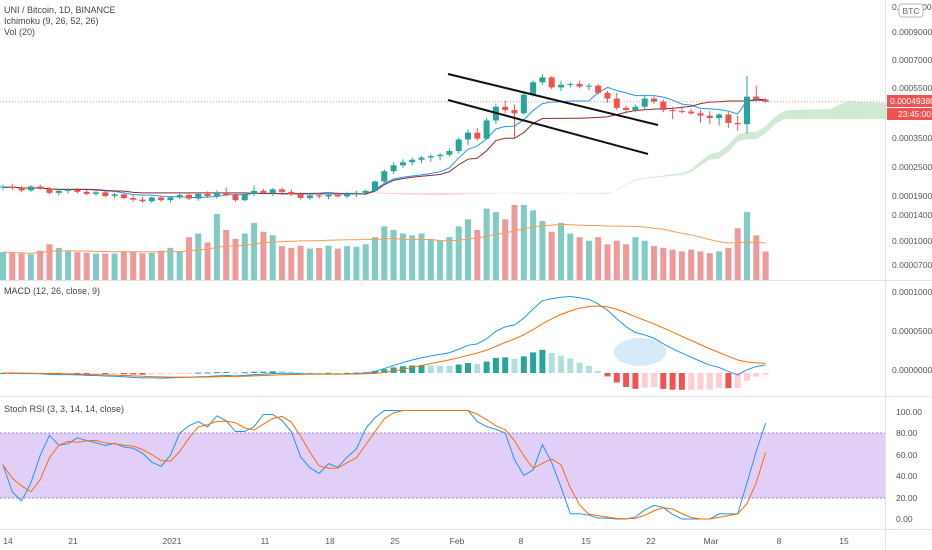 The height and width of the screenshot is (550, 932). I want to click on time-tick-1: 21, so click(73, 541).